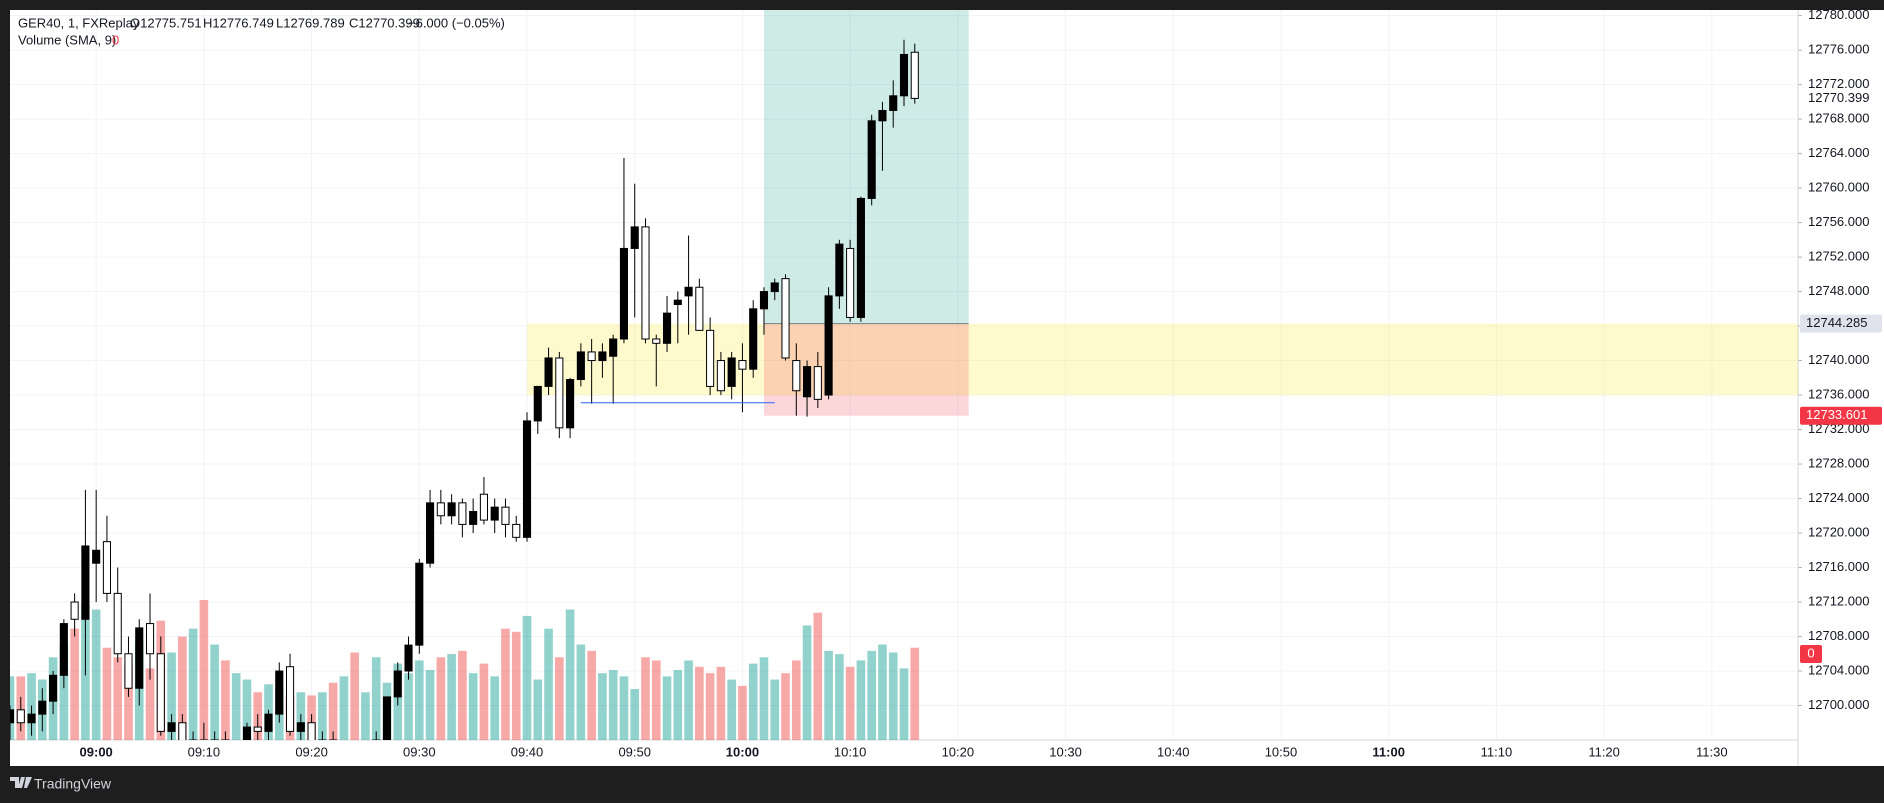 This screenshot has width=1884, height=803. I want to click on brand-logo, so click(21, 782).